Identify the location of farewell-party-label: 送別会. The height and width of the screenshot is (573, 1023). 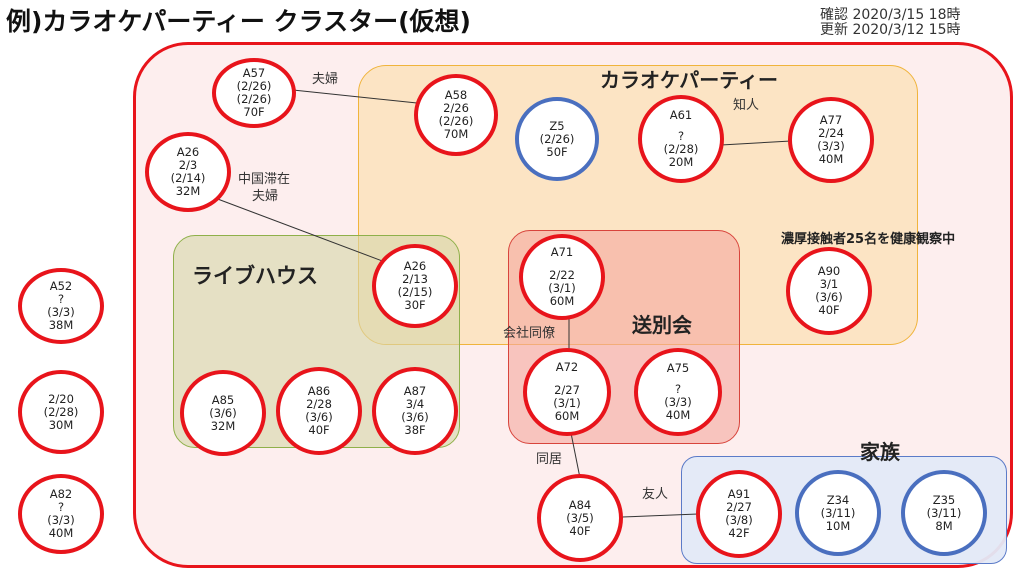
(662, 325).